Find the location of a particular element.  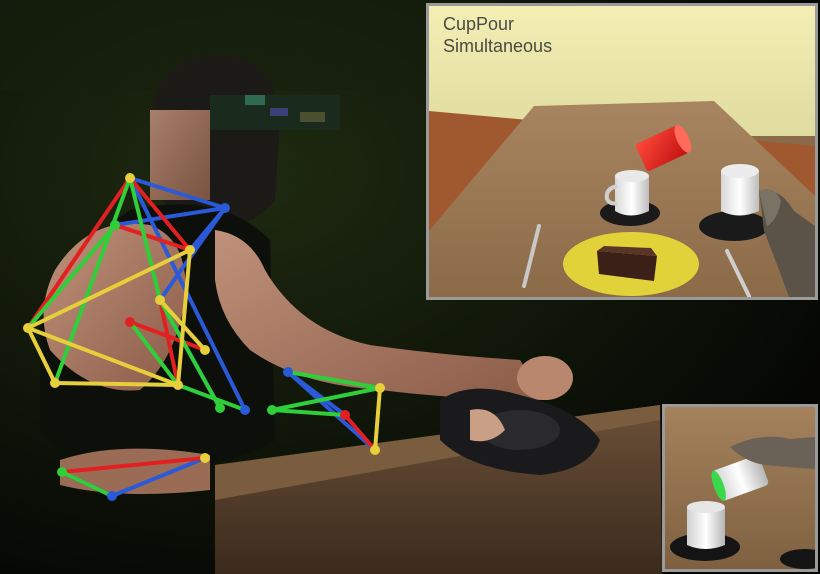

pour-closeup-render is located at coordinates (740, 488).